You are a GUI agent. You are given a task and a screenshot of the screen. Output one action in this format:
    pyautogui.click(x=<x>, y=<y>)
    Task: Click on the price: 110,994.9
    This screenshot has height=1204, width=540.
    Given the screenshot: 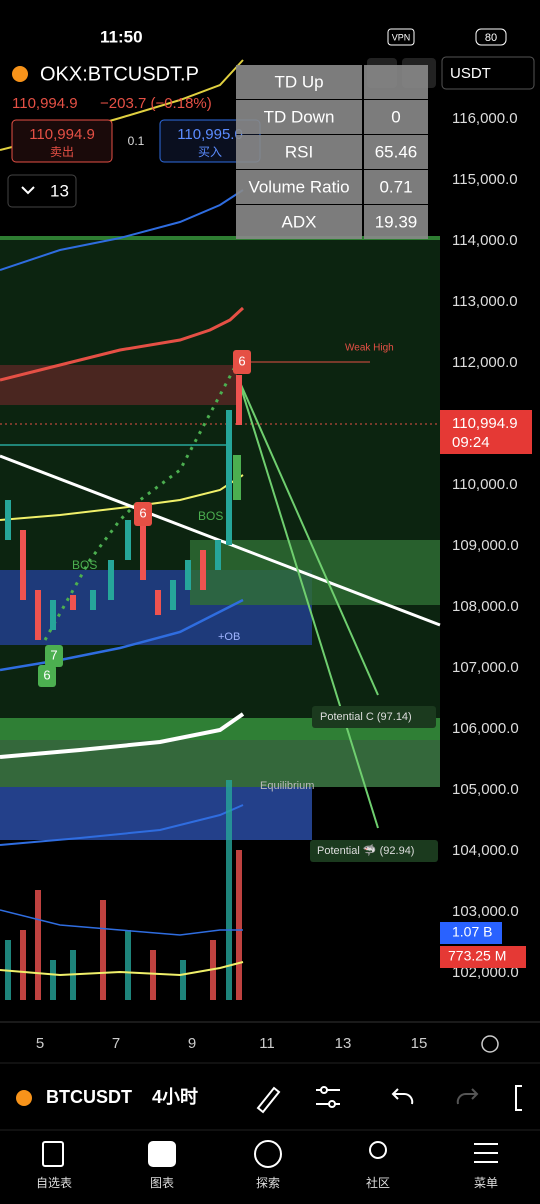 What is the action you would take?
    pyautogui.click(x=45, y=103)
    